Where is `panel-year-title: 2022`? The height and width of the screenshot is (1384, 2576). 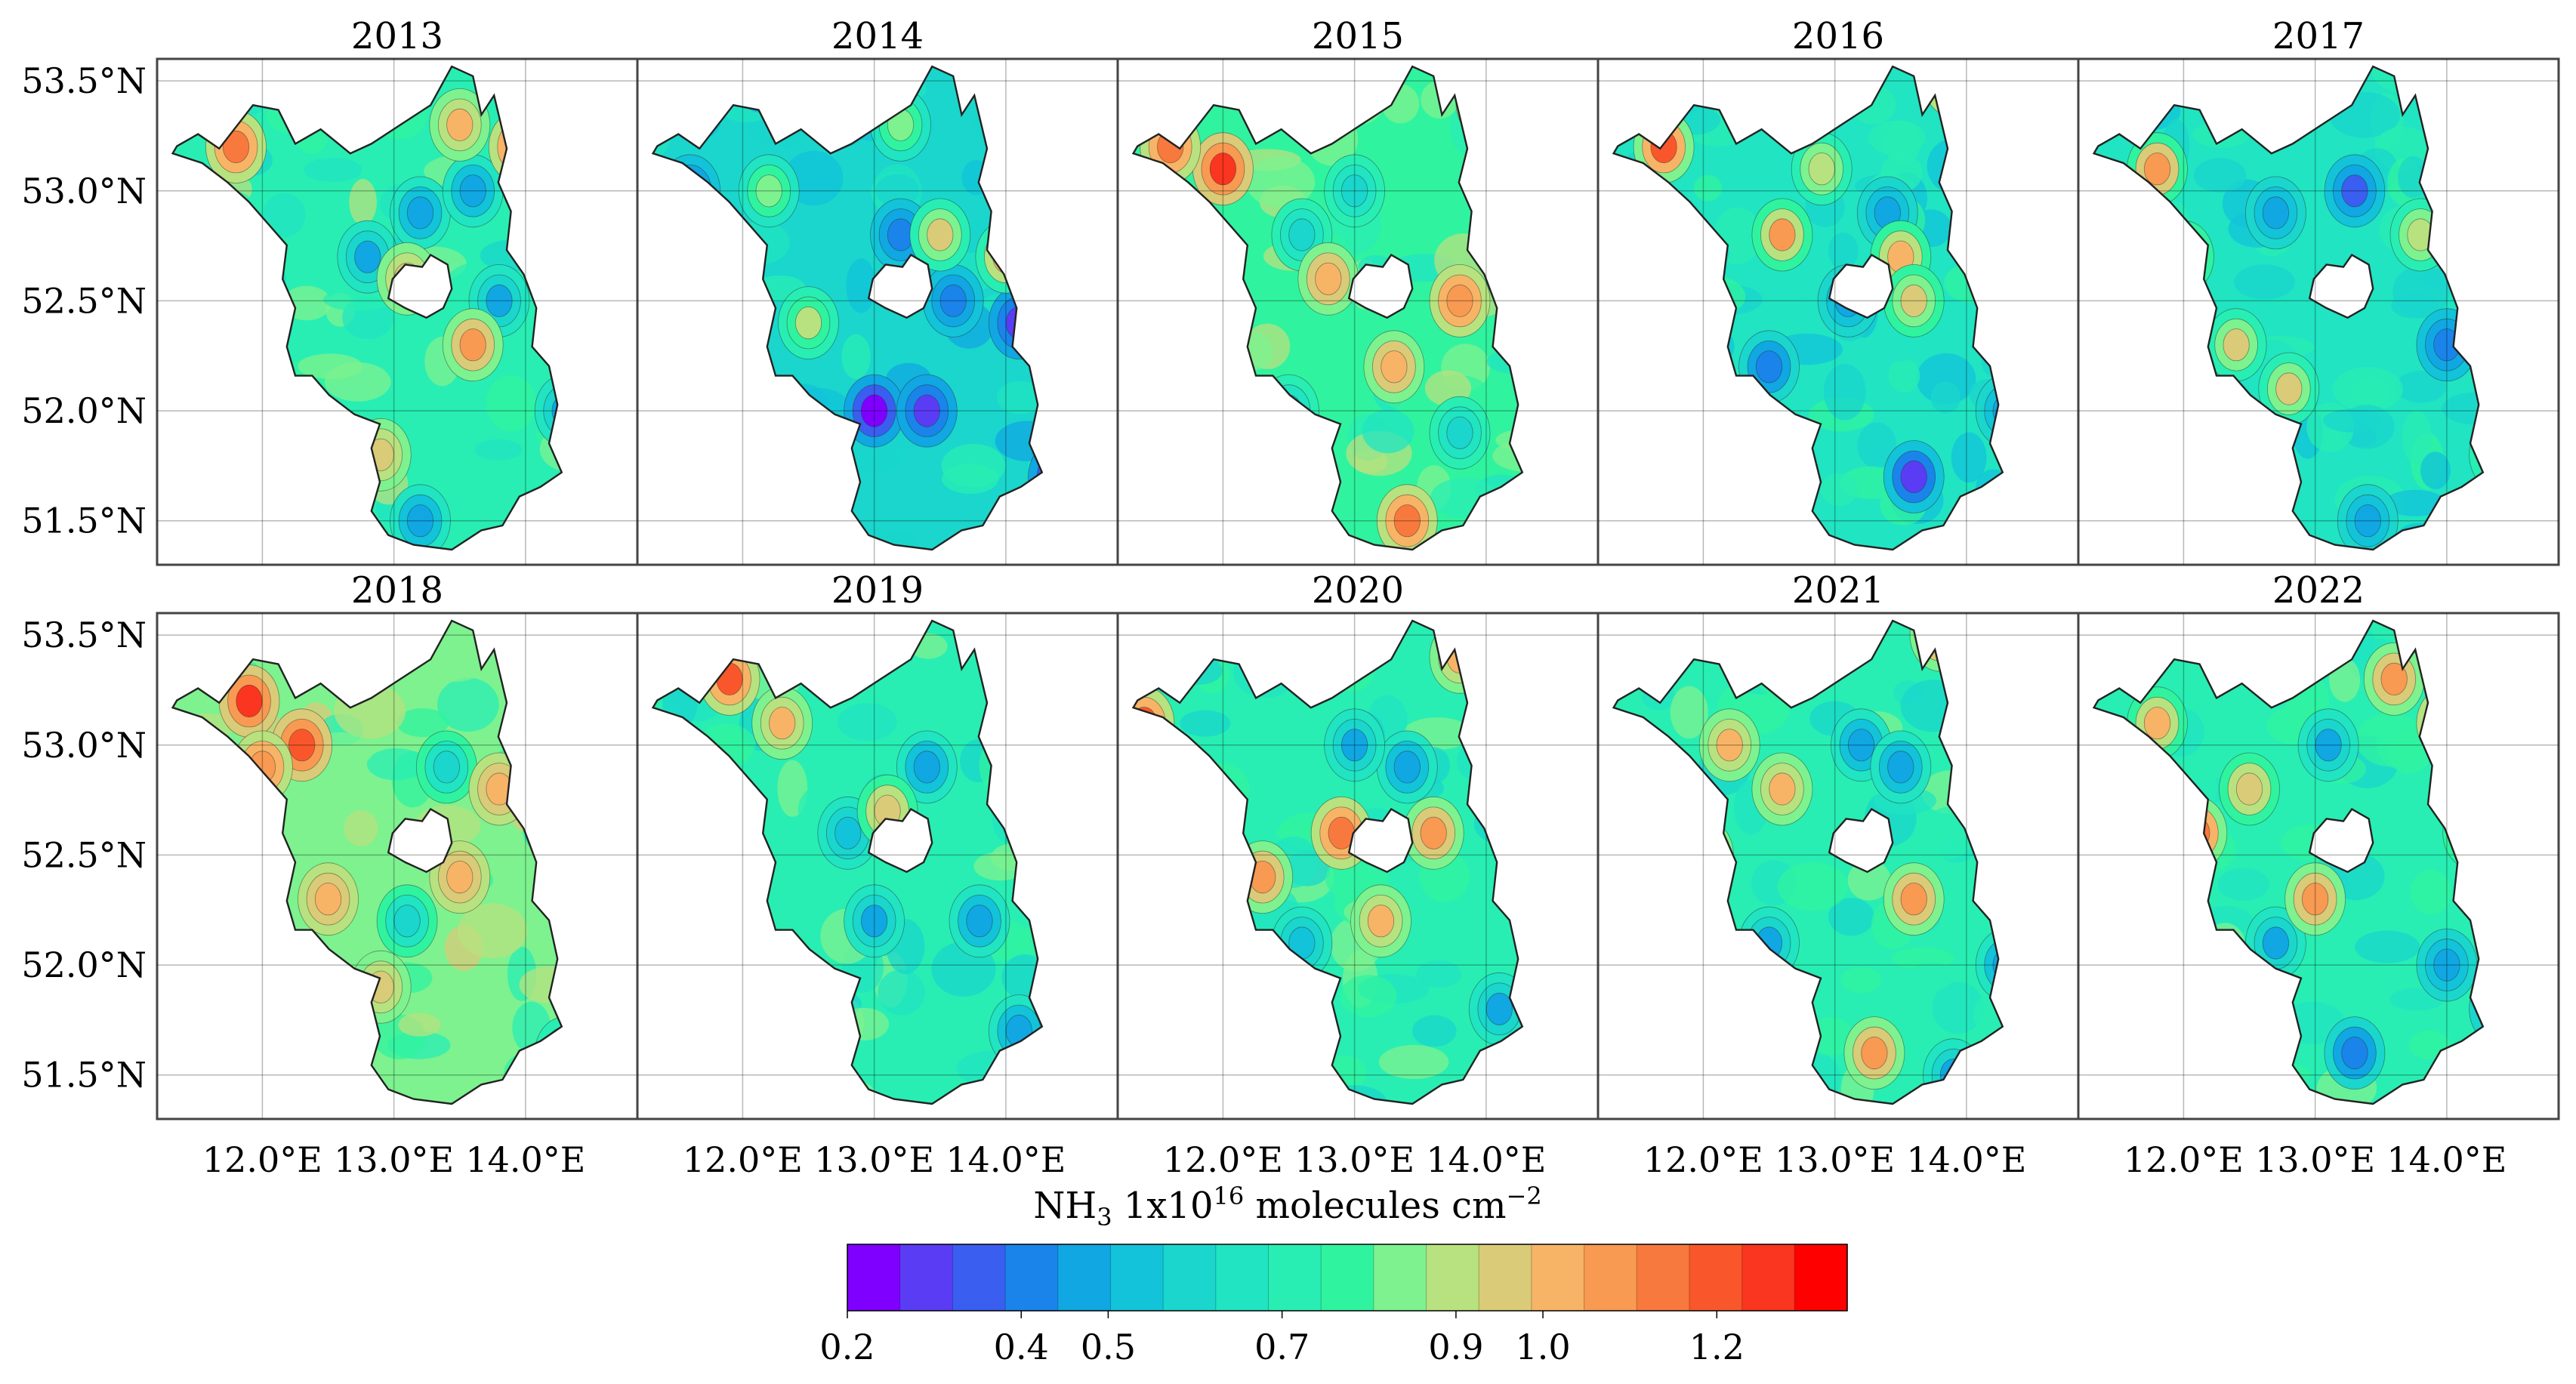
panel-year-title: 2022 is located at coordinates (2318, 590).